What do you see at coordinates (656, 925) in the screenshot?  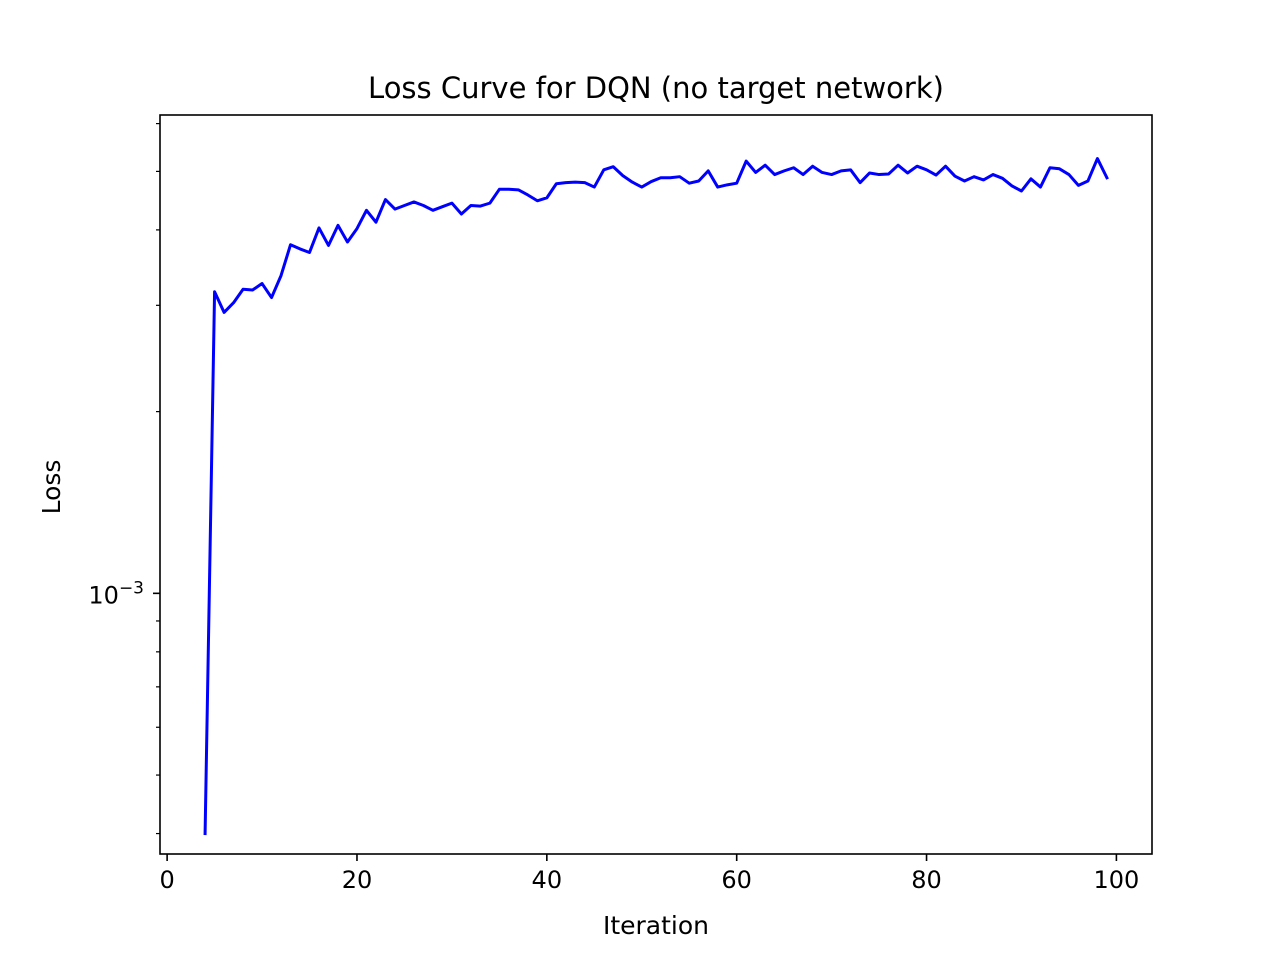 I see `x-axis-label: Iteration` at bounding box center [656, 925].